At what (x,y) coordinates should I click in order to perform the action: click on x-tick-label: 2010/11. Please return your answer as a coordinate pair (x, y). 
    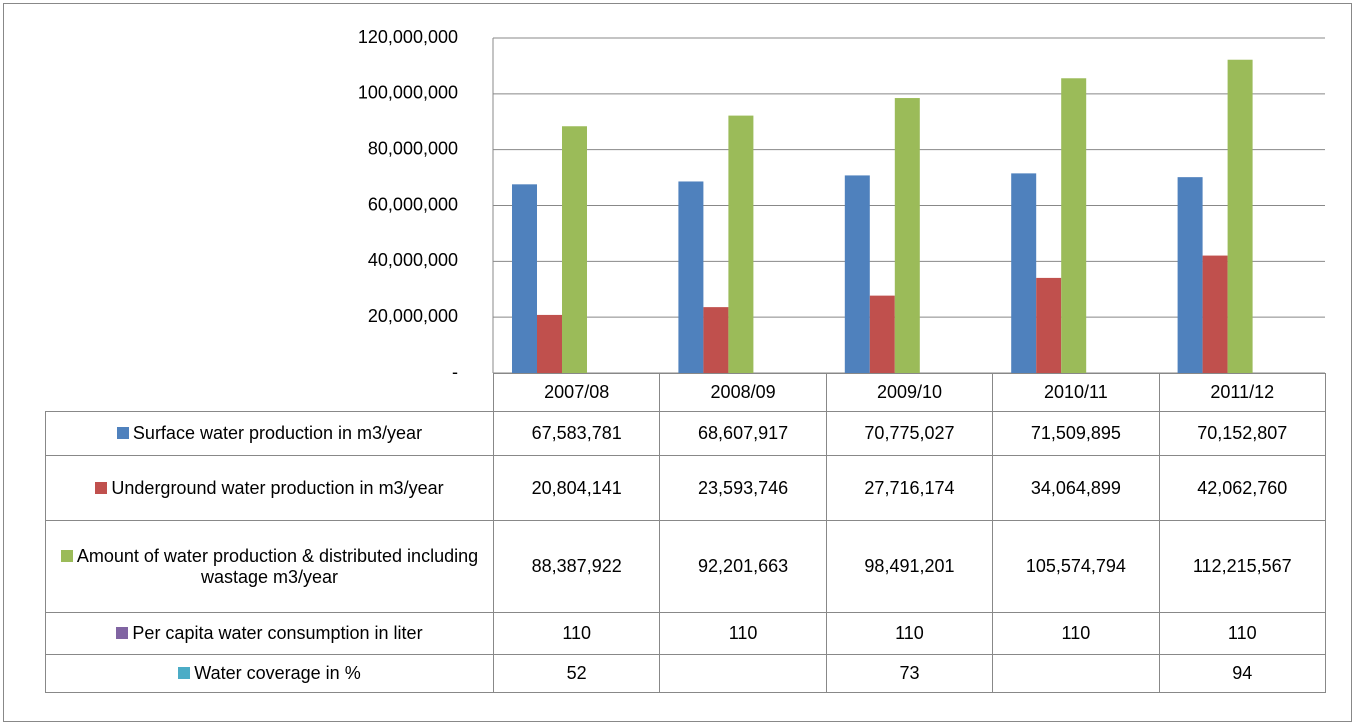
    Looking at the image, I should click on (1076, 392).